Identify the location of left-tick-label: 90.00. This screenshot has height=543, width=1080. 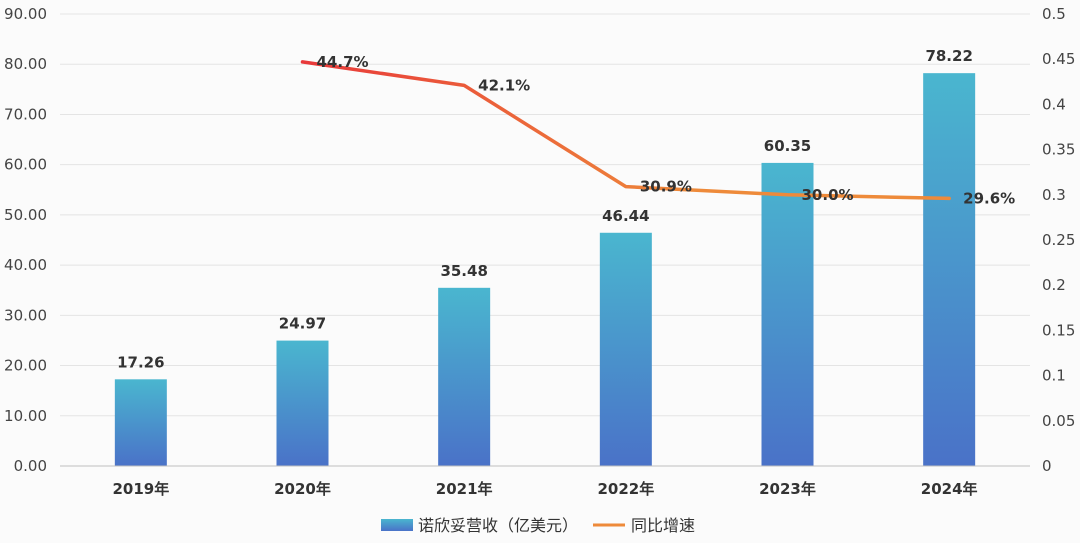
(25, 14).